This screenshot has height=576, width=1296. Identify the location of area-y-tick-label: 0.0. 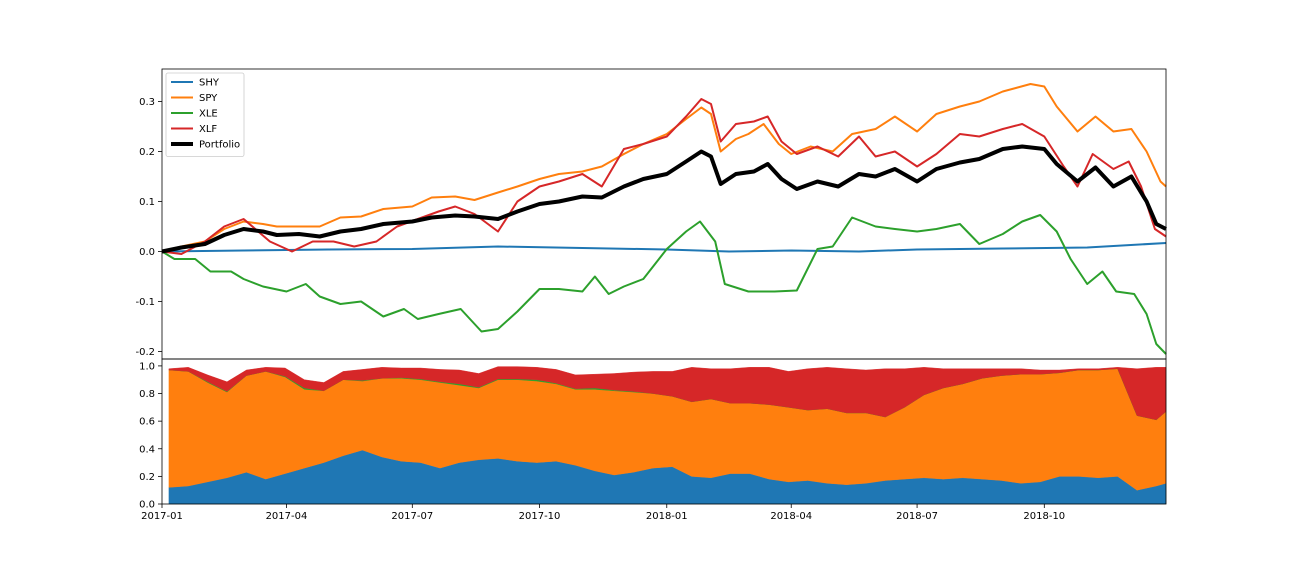
(147, 505).